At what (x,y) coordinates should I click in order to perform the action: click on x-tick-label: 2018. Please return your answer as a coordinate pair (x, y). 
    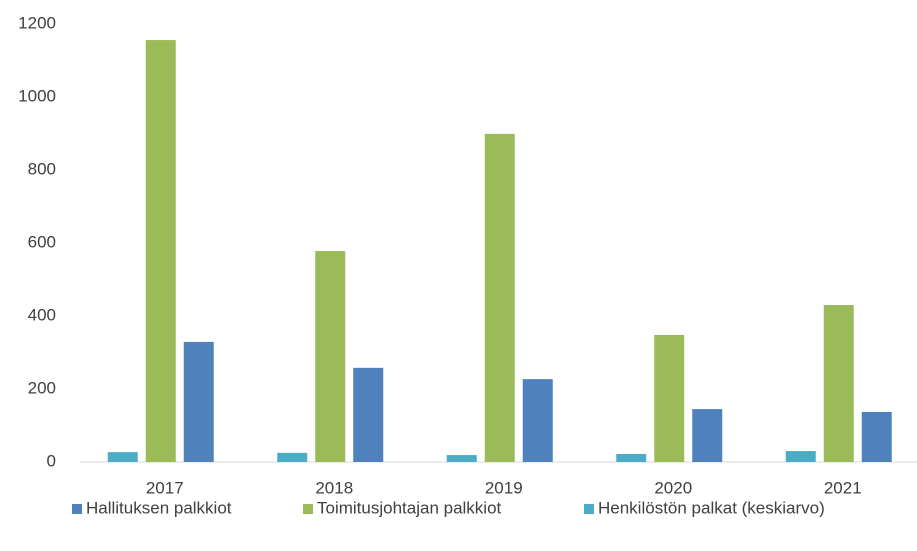
    Looking at the image, I should click on (334, 487).